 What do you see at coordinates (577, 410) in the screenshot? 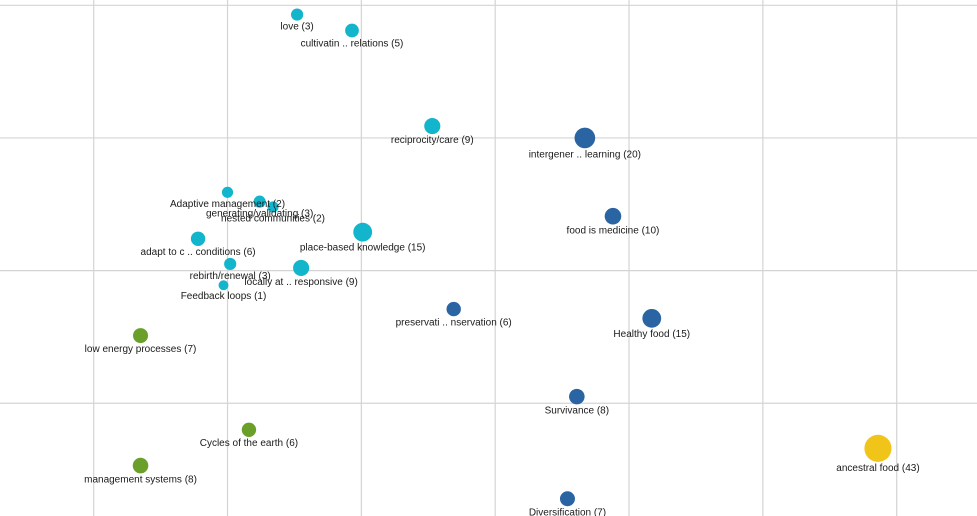
I see `point-label-16: Survivance (8)` at bounding box center [577, 410].